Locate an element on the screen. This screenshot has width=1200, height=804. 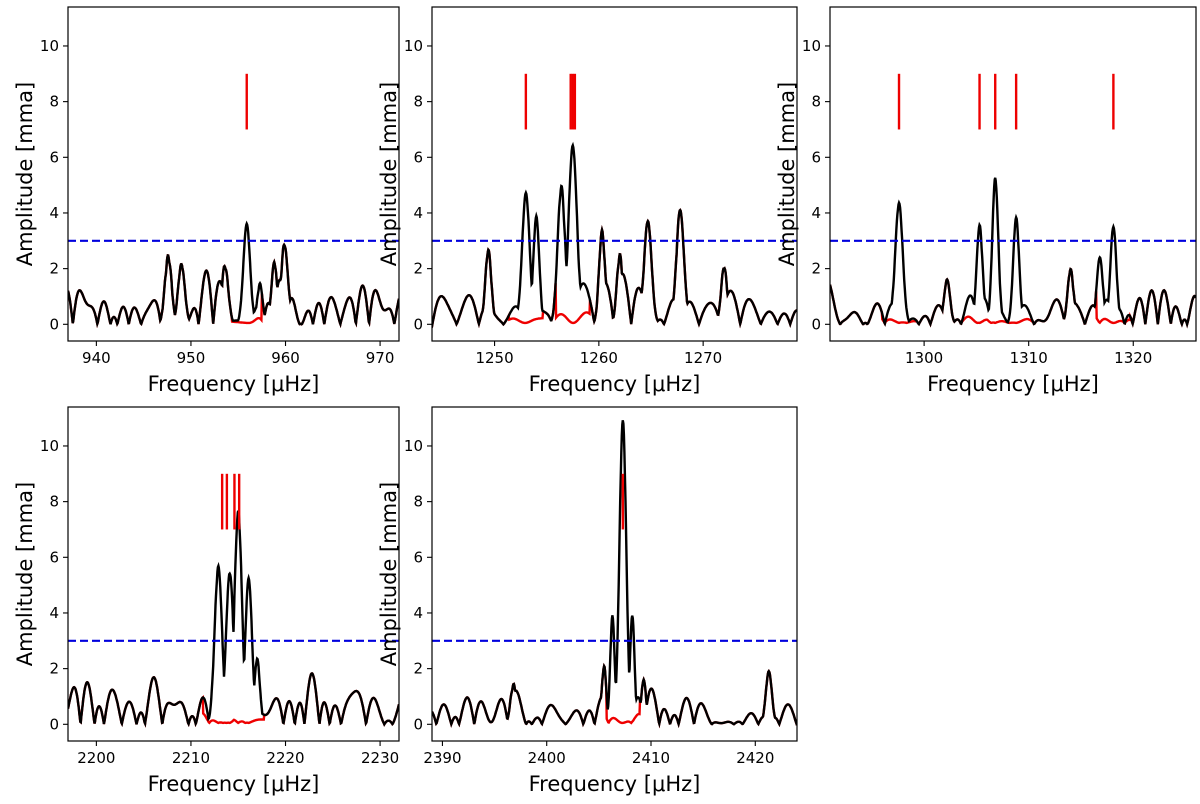
x-tick-label: 1300 is located at coordinates (924, 358).